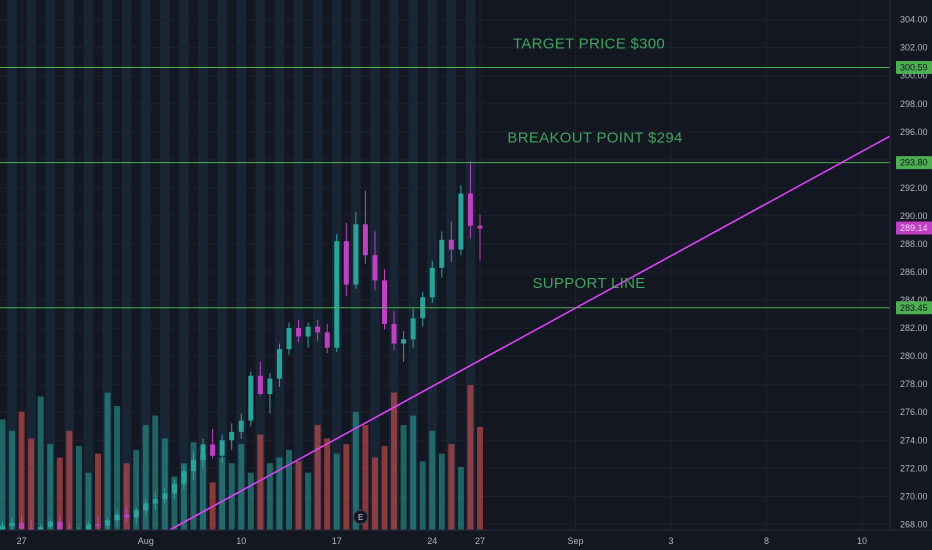  I want to click on price-tick-label: 270.00, so click(914, 496).